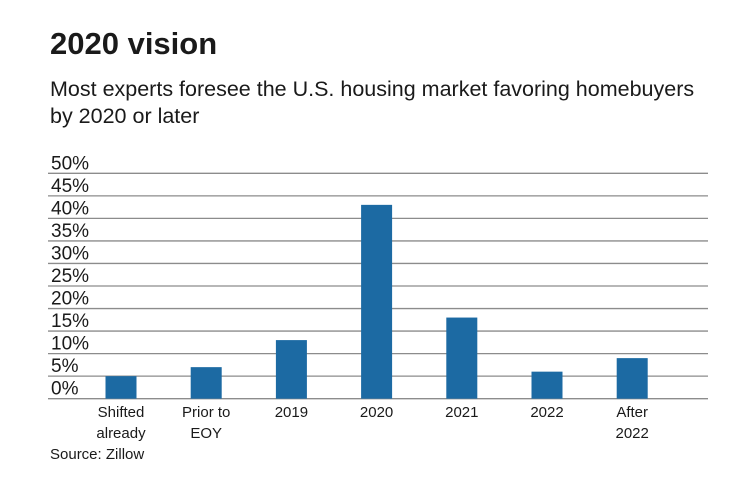 This screenshot has height=482, width=740. What do you see at coordinates (121, 433) in the screenshot?
I see `x-category-label: already` at bounding box center [121, 433].